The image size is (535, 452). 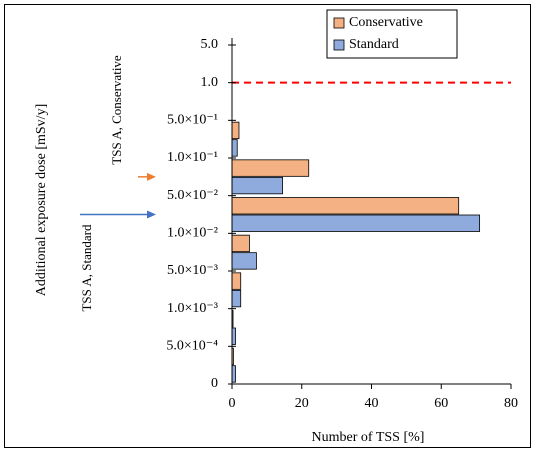 What do you see at coordinates (192, 308) in the screenshot?
I see `y-tick-label: 1.0×10⁻³` at bounding box center [192, 308].